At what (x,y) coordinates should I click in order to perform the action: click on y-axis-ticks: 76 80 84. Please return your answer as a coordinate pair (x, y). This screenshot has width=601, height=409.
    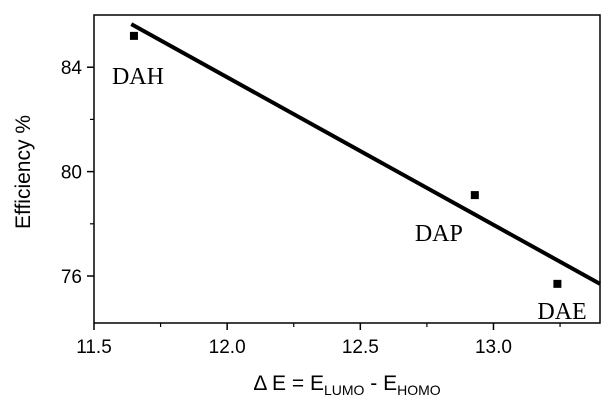
    Looking at the image, I should click on (77, 173).